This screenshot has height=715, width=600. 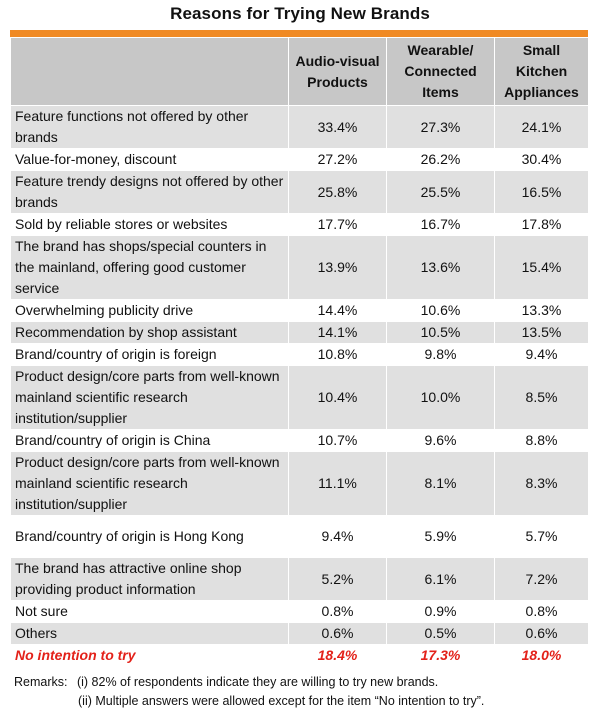 I want to click on row-value: 16.5%, so click(x=541, y=192).